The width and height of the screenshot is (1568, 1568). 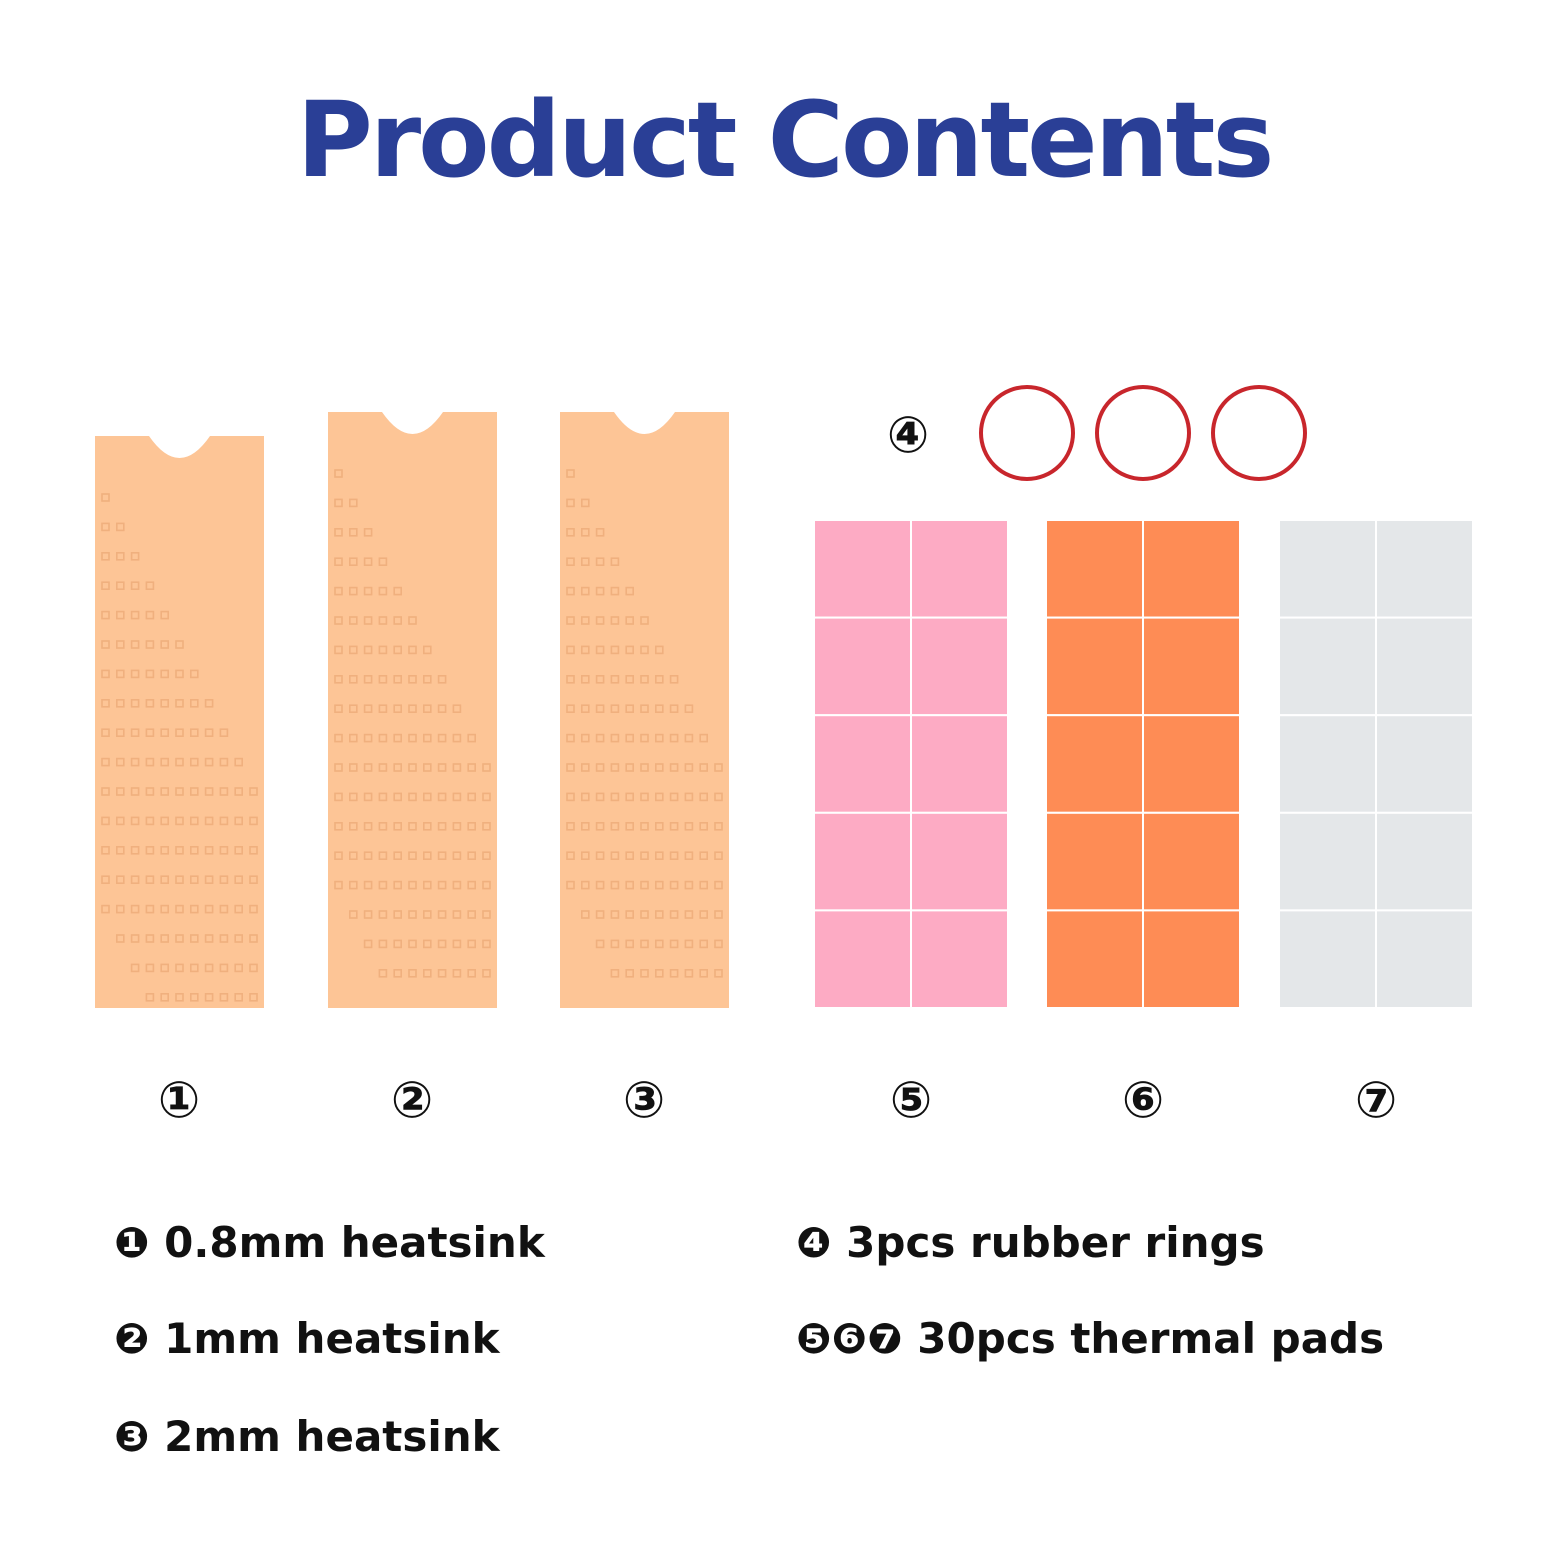 What do you see at coordinates (1143, 433) in the screenshot?
I see `rubber-ring` at bounding box center [1143, 433].